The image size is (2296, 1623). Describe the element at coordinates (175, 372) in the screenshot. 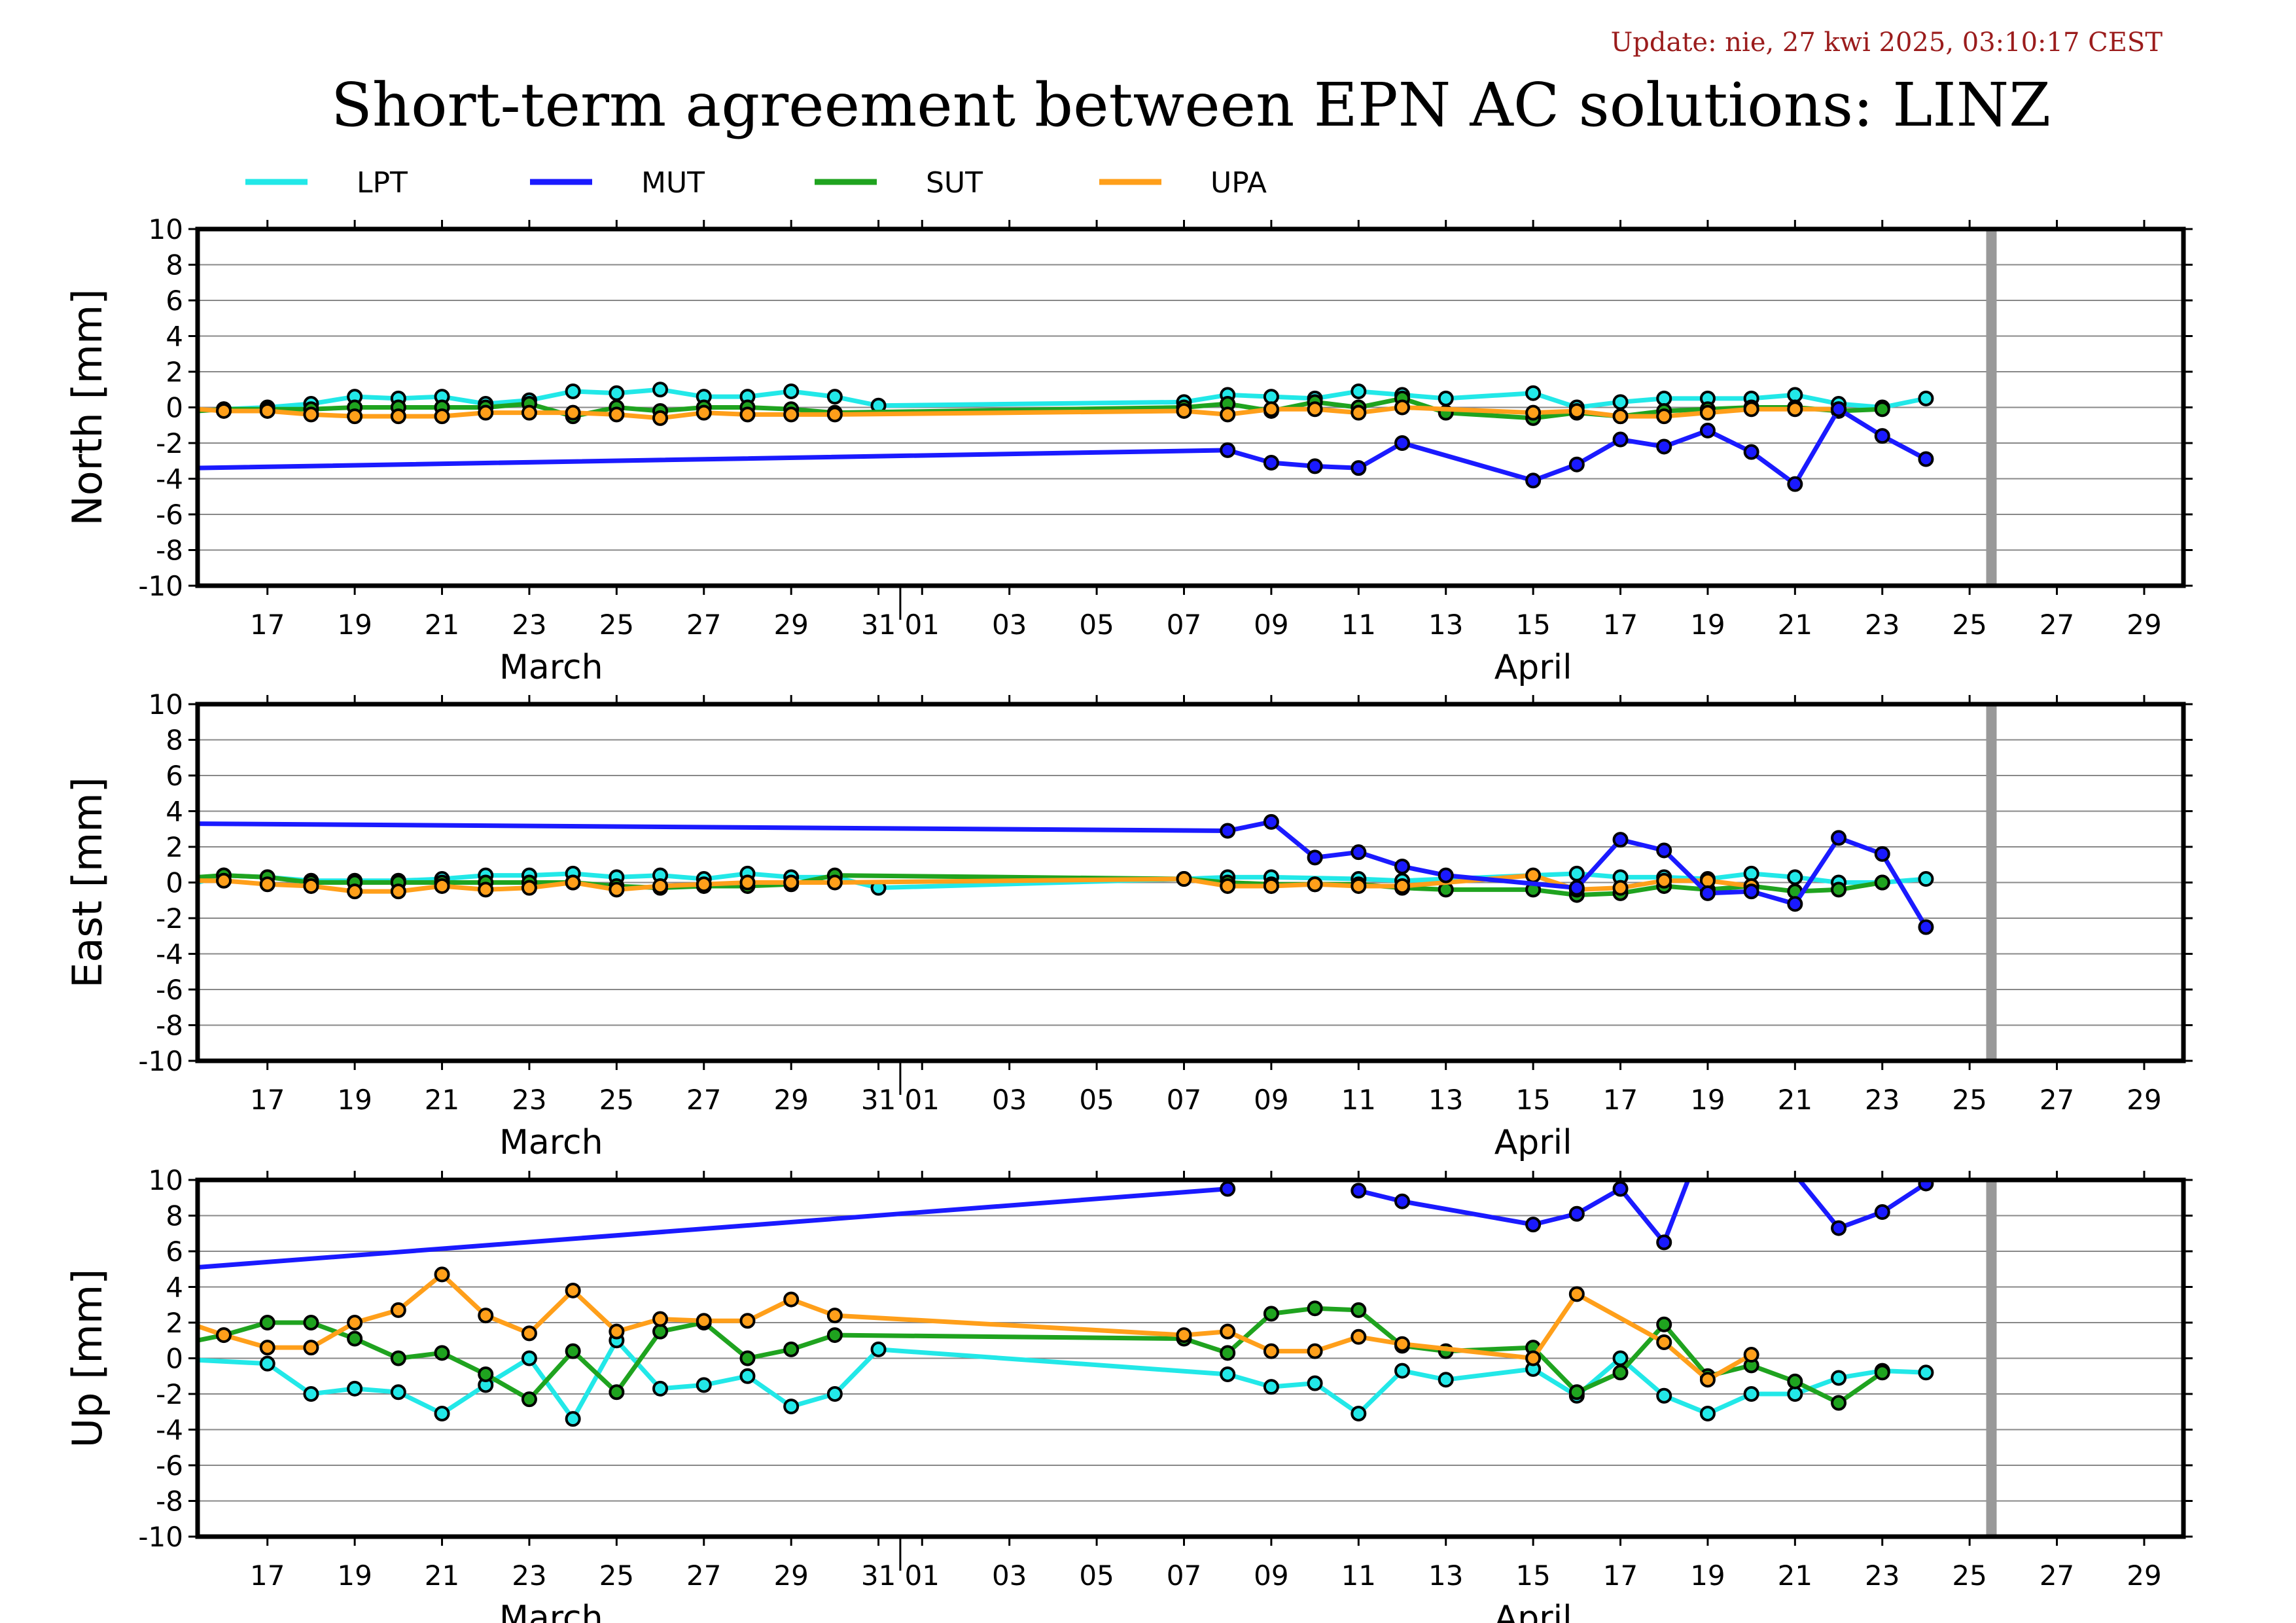

I see `y-tick-label: 2` at that location.